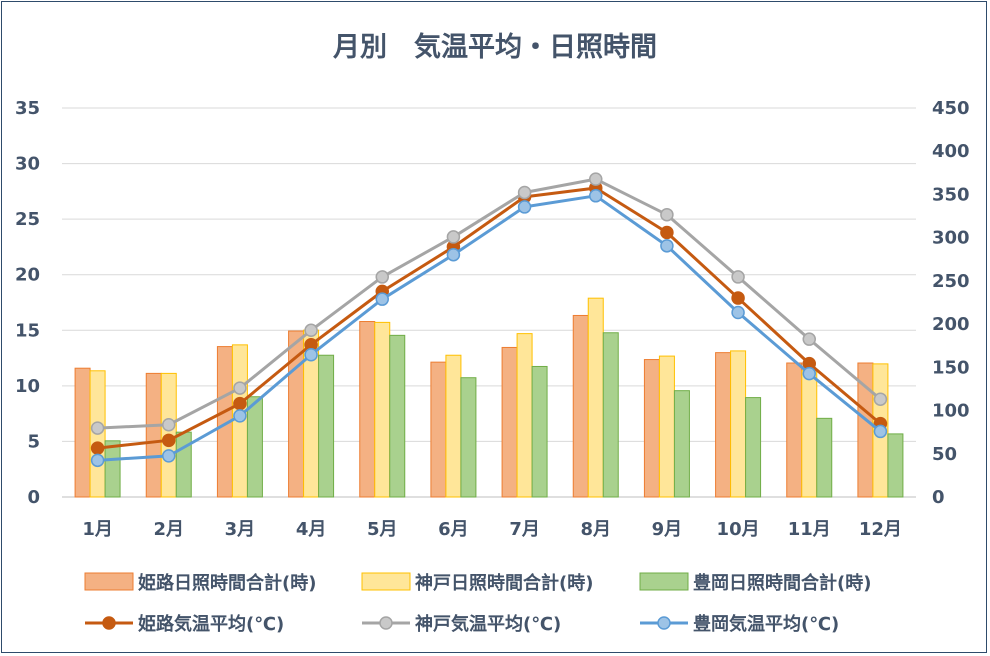 The image size is (990, 656). Describe the element at coordinates (595, 529) in the screenshot. I see `x-tick-label: 8月` at that location.